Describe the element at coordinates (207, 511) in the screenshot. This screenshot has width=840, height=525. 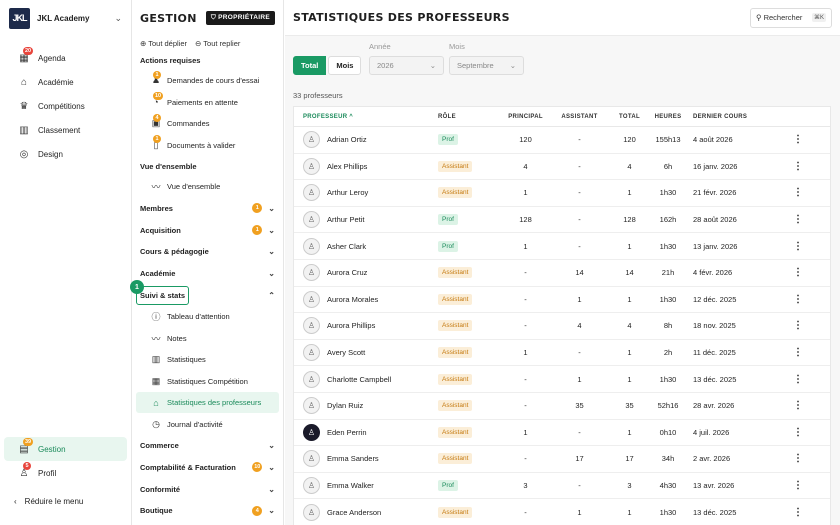
I see `group-item: Boutique 4 ⌄` at that location.